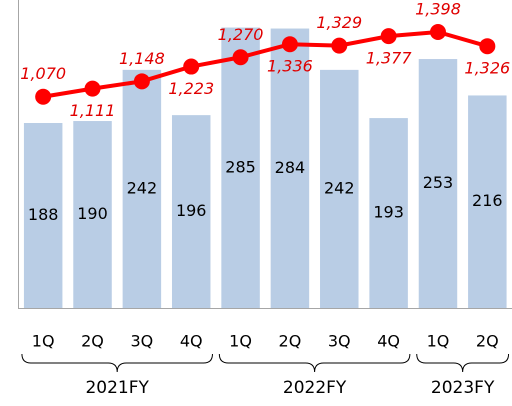  I want to click on bar-label: 253, so click(438, 182).